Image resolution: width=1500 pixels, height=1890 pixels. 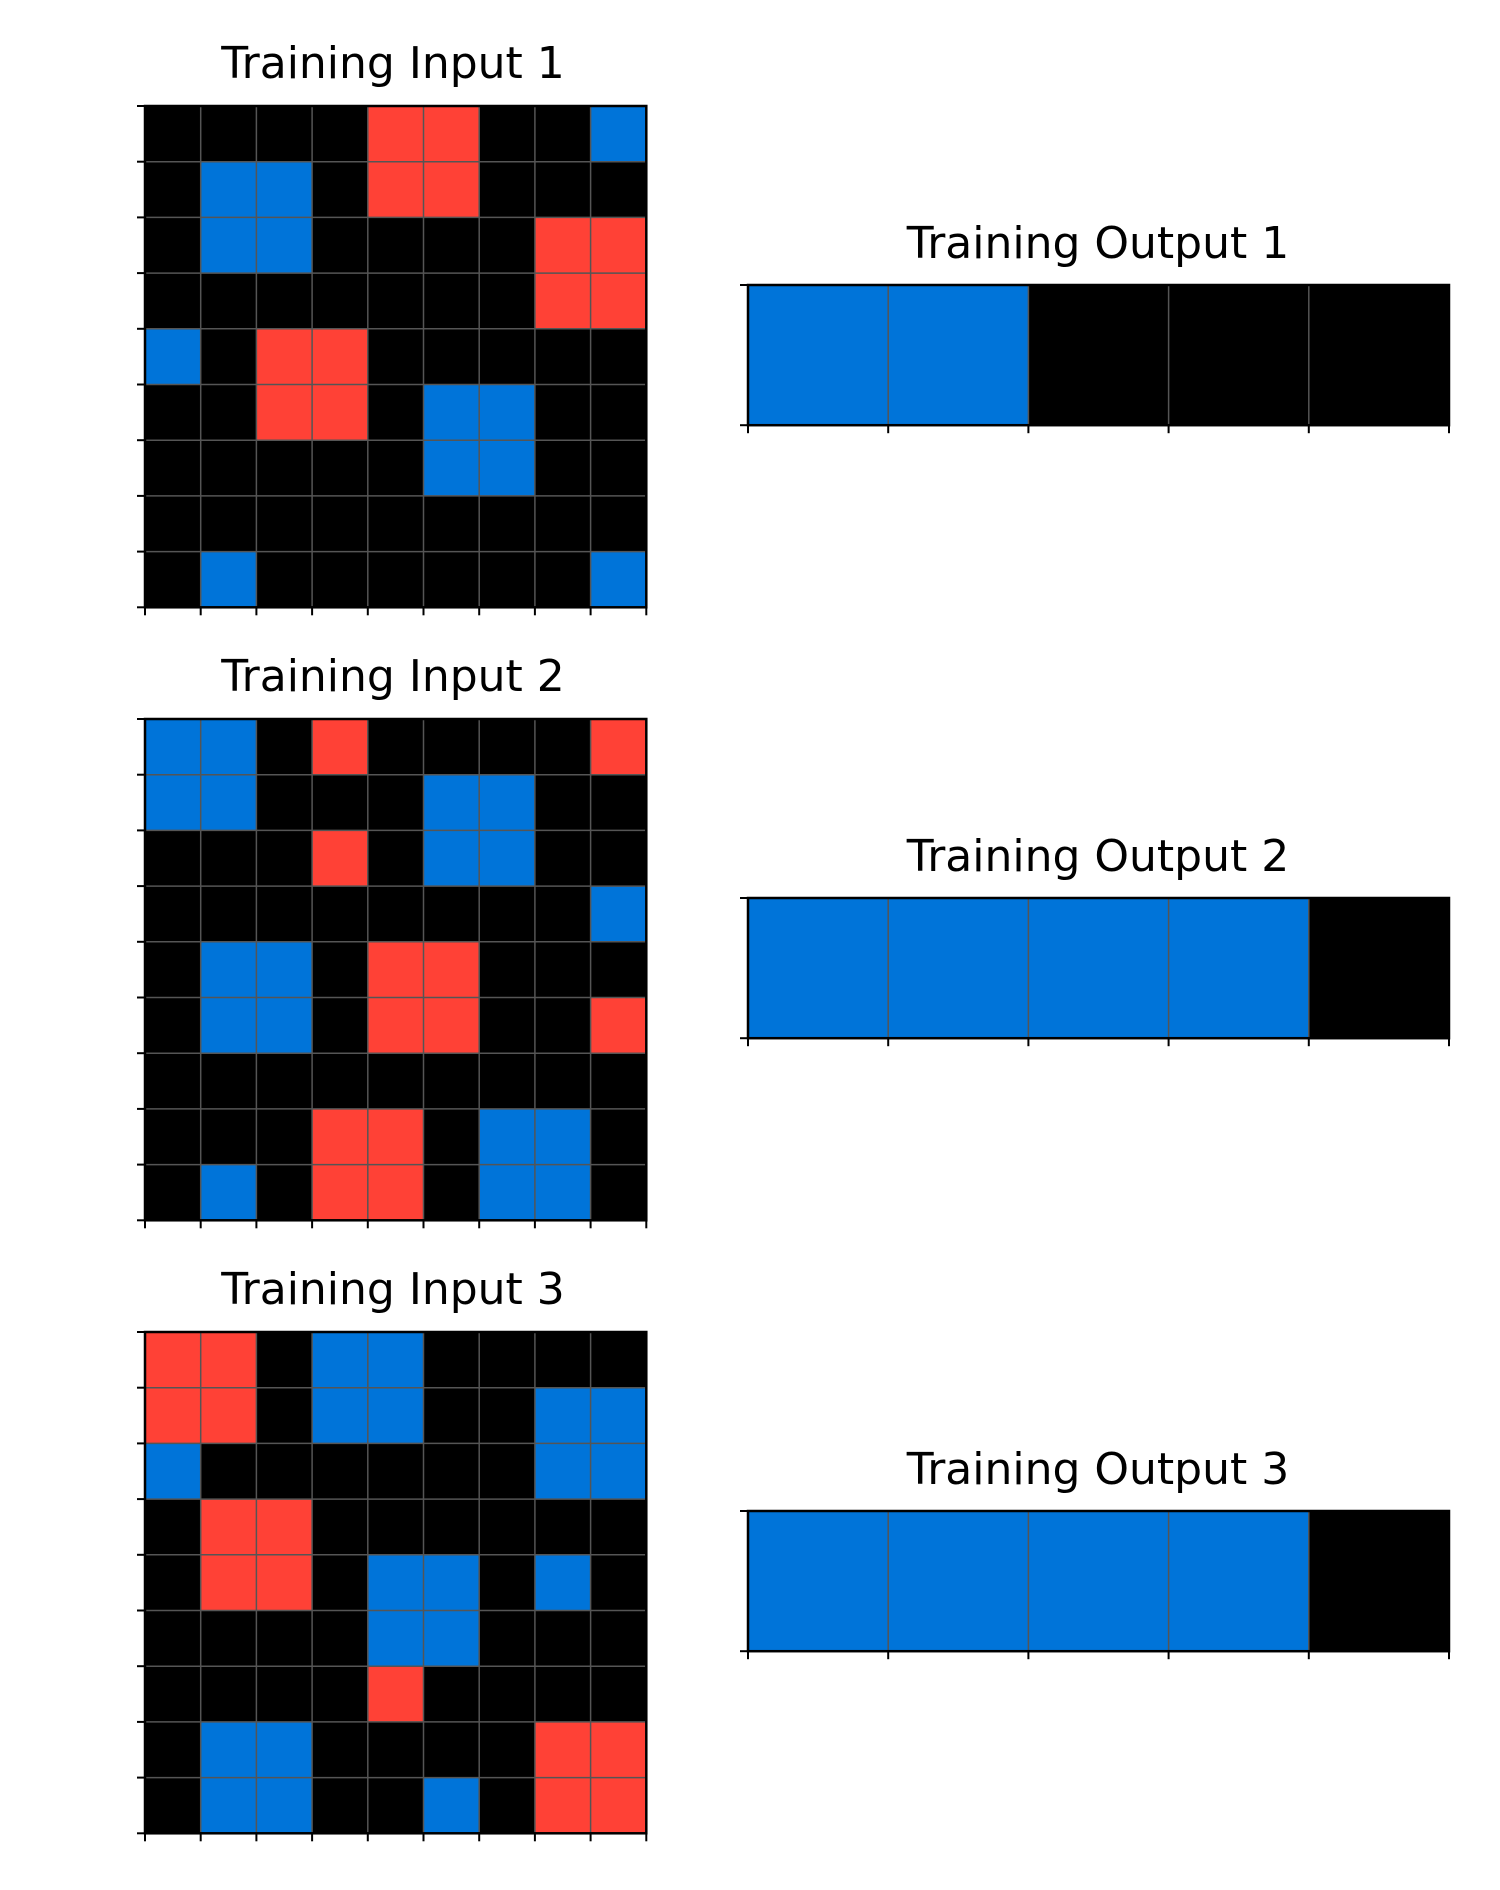 I want to click on training-input-3-cell-r6-c1, so click(x=228, y=1694).